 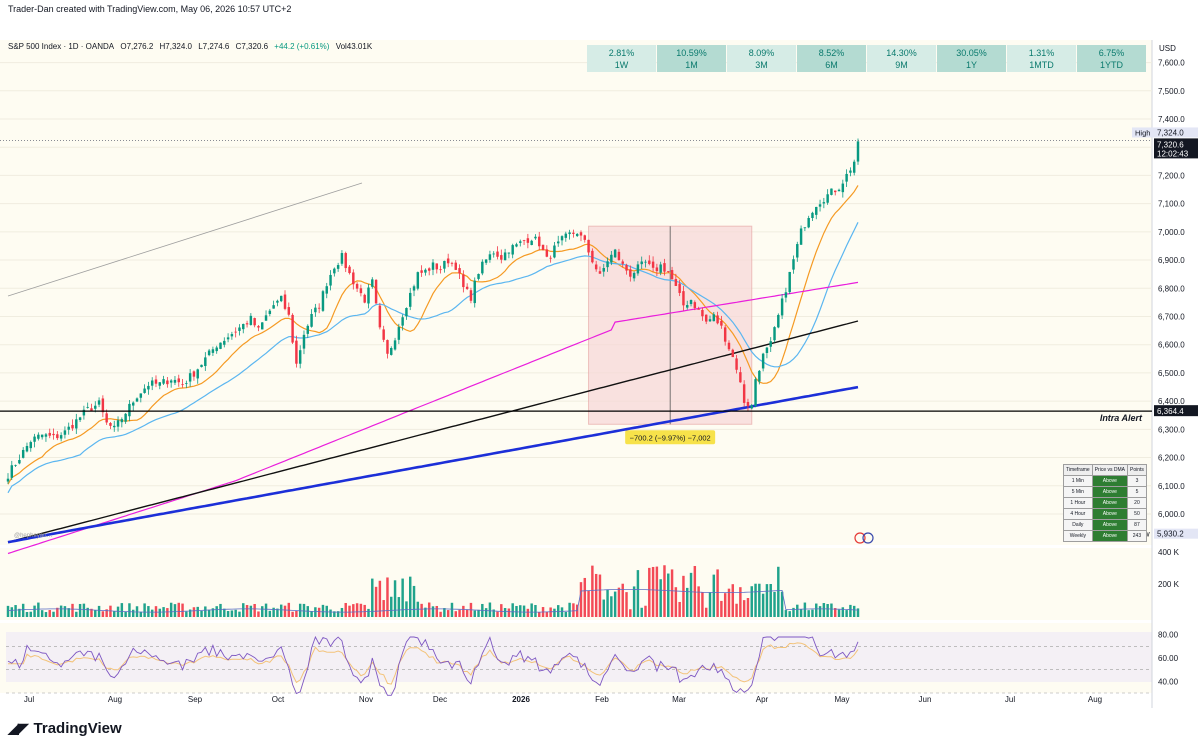 What do you see at coordinates (621, 65) in the screenshot?
I see `performance-period: 1W` at bounding box center [621, 65].